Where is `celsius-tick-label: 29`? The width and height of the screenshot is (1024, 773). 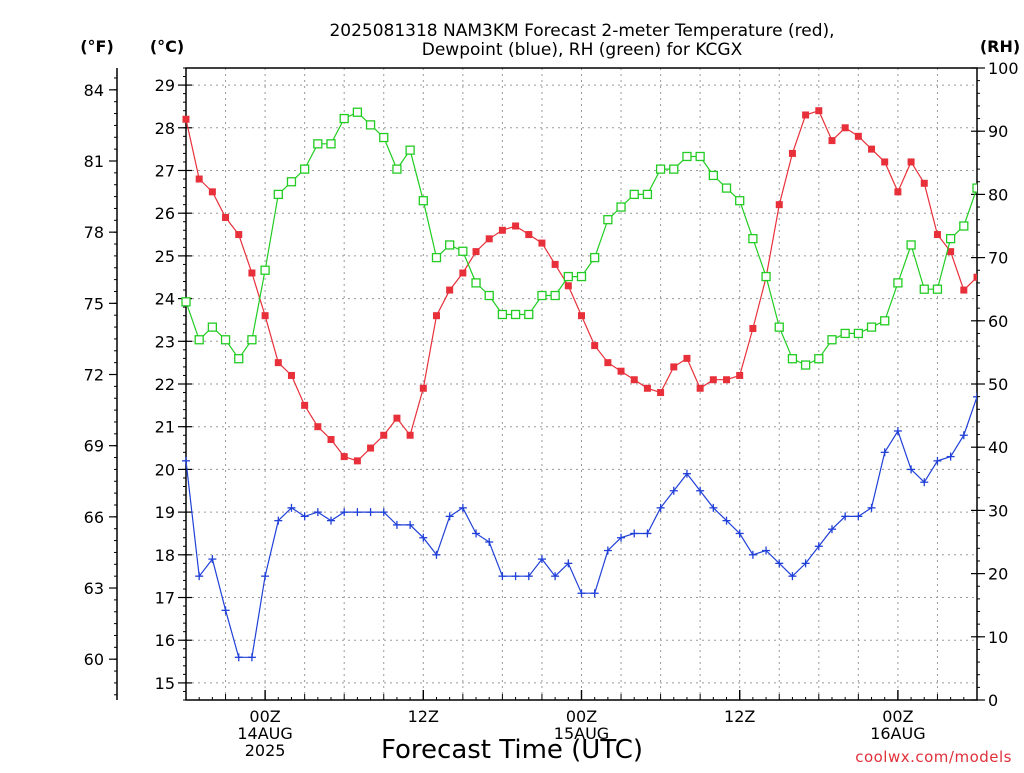
celsius-tick-label: 29 is located at coordinates (165, 85).